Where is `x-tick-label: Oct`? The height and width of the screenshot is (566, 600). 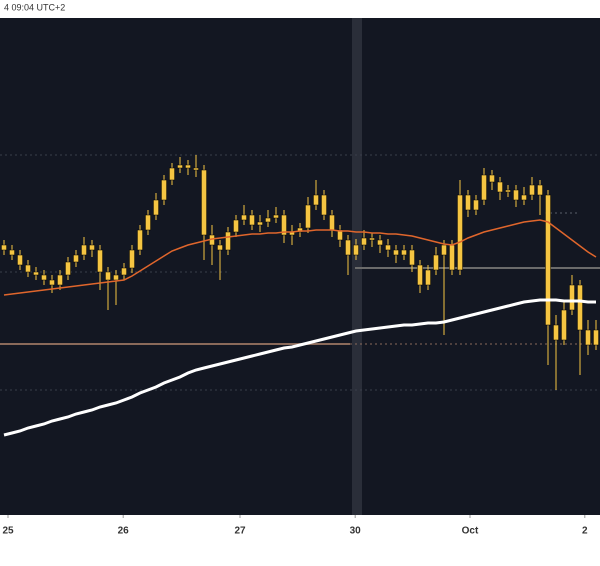
x-tick-label: Oct is located at coordinates (470, 531).